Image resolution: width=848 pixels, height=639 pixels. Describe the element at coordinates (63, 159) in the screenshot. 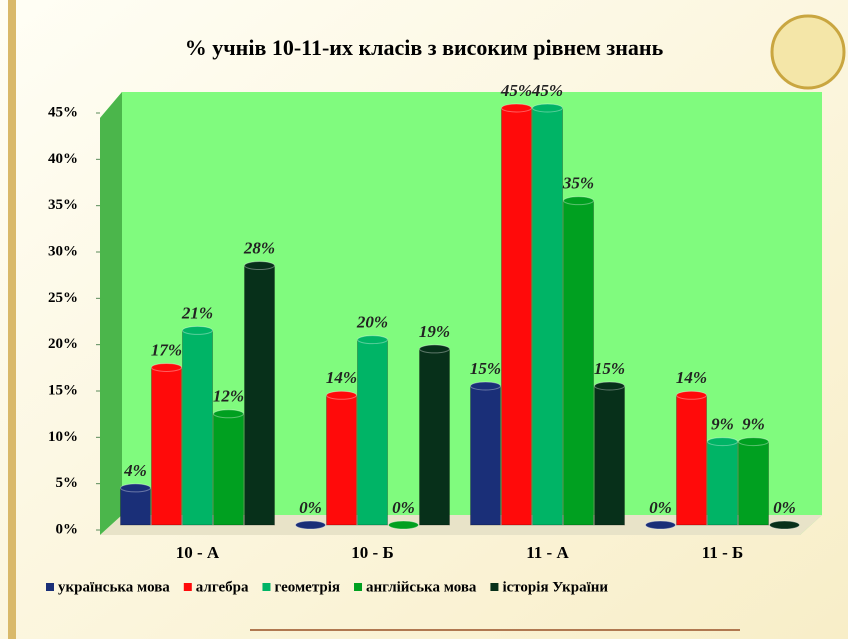

I see `y-tick-label: 40%` at that location.